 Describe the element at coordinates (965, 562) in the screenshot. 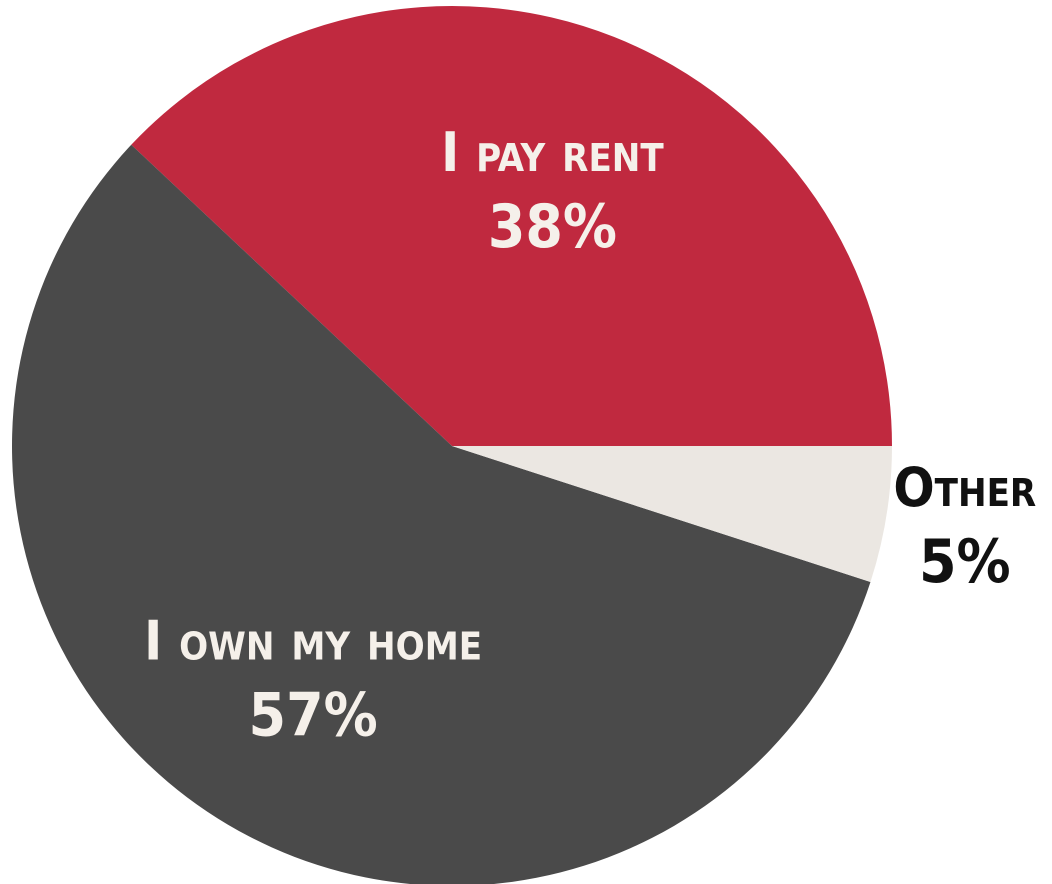

I see `slice-value-label: 5%` at that location.